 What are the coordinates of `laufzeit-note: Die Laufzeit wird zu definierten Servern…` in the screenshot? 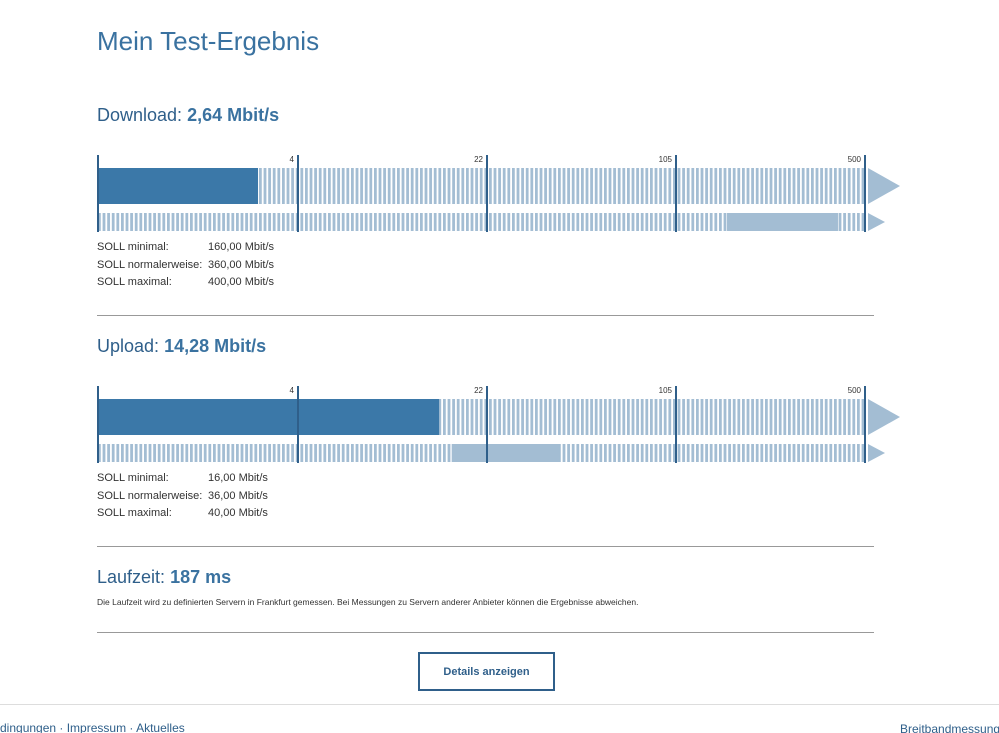 It's located at (368, 602).